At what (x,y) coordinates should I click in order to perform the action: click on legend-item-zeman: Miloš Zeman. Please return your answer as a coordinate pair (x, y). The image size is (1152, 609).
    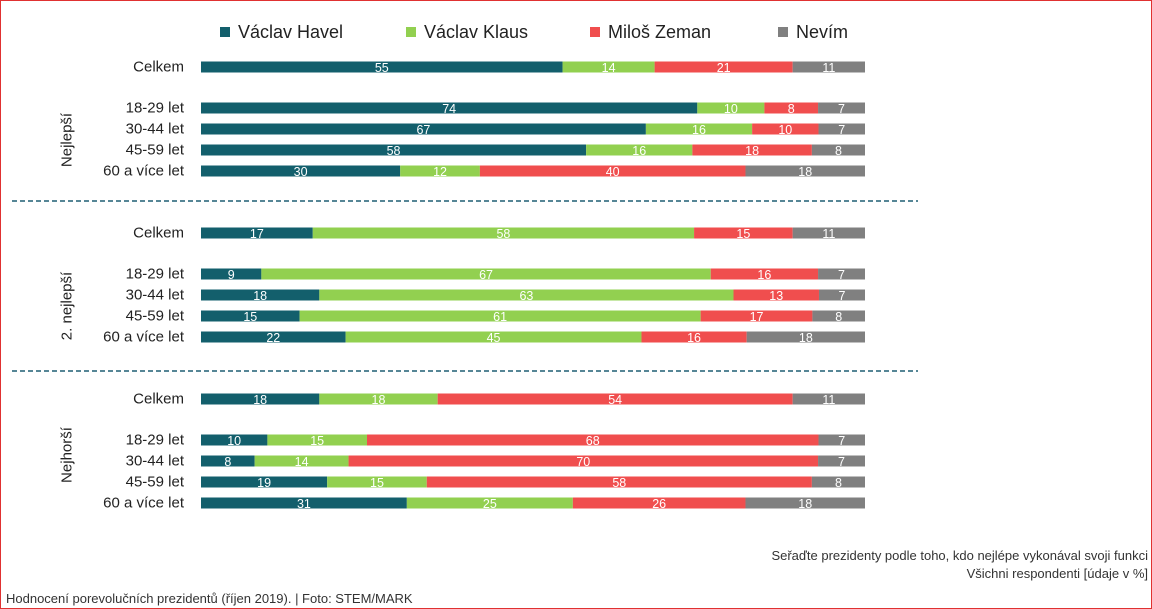
    Looking at the image, I should click on (684, 32).